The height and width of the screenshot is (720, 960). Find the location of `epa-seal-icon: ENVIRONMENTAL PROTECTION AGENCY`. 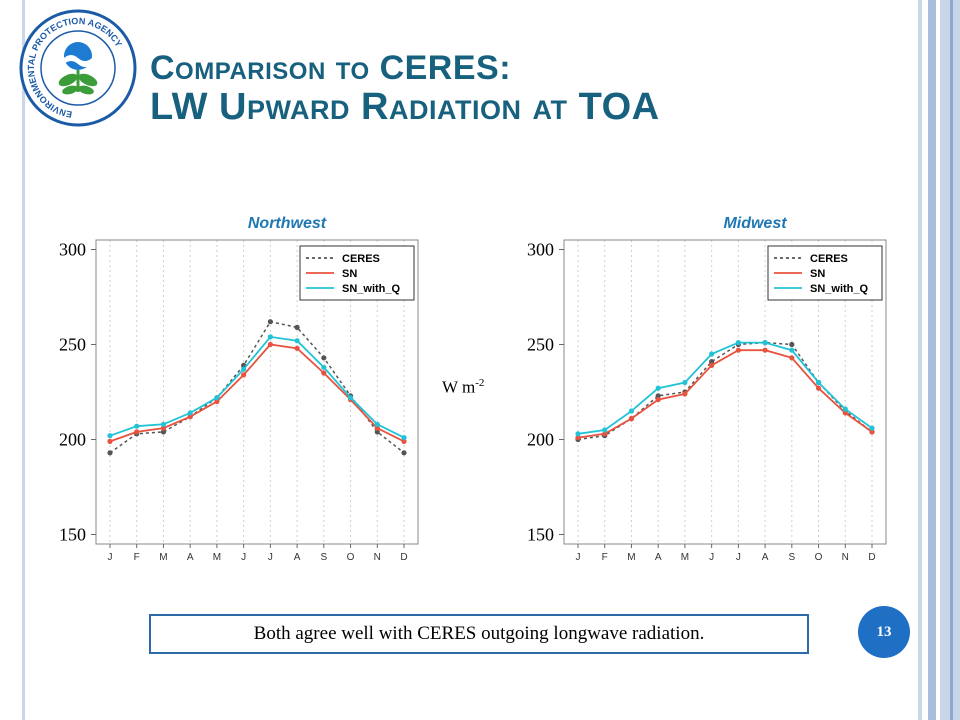

epa-seal-icon: ENVIRONMENTAL PROTECTION AGENCY is located at coordinates (78, 68).